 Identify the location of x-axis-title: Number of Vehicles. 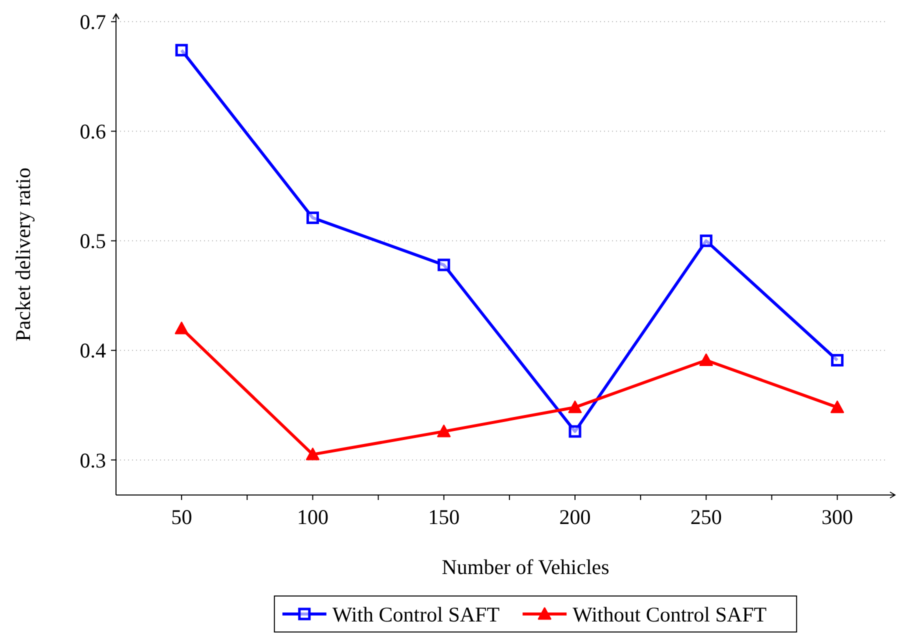
(526, 567).